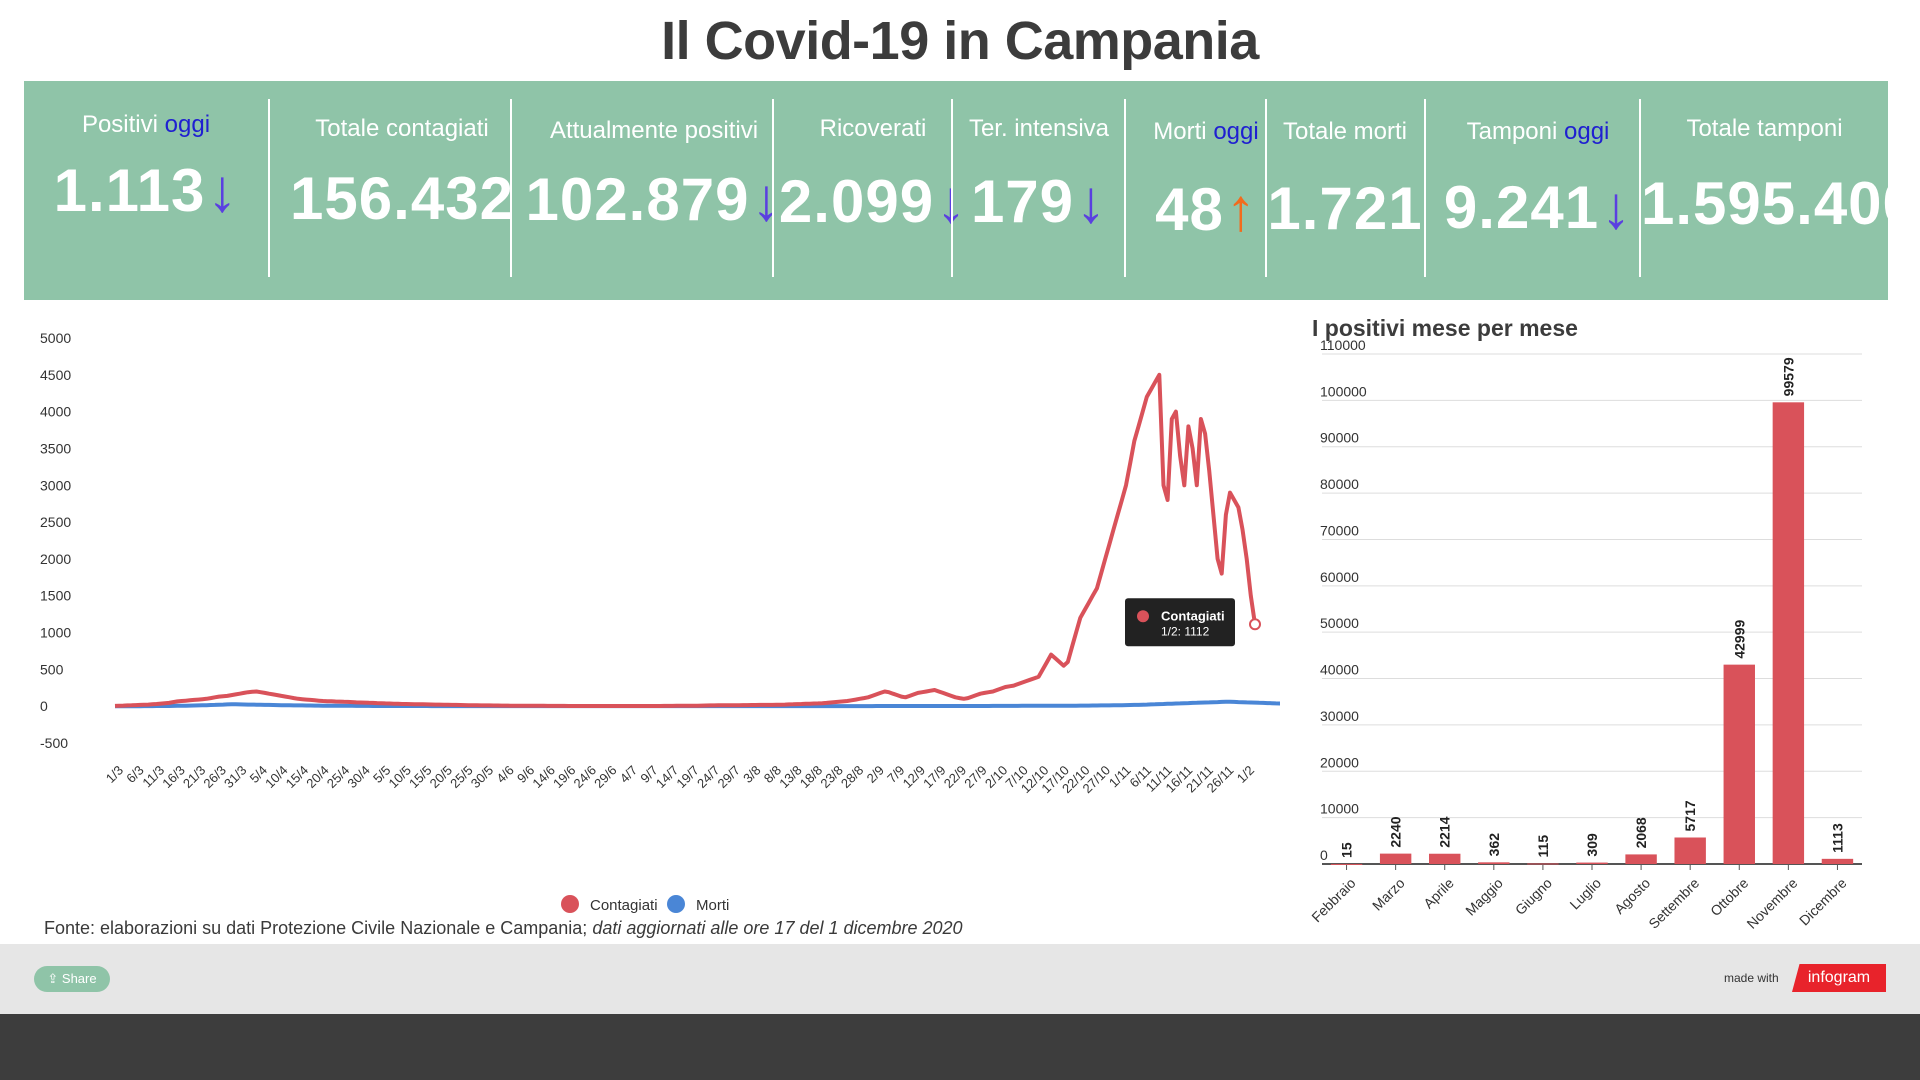 The image size is (1920, 1080). Describe the element at coordinates (1185, 631) in the screenshot. I see `tooltip-value: 1/2: 1112` at that location.